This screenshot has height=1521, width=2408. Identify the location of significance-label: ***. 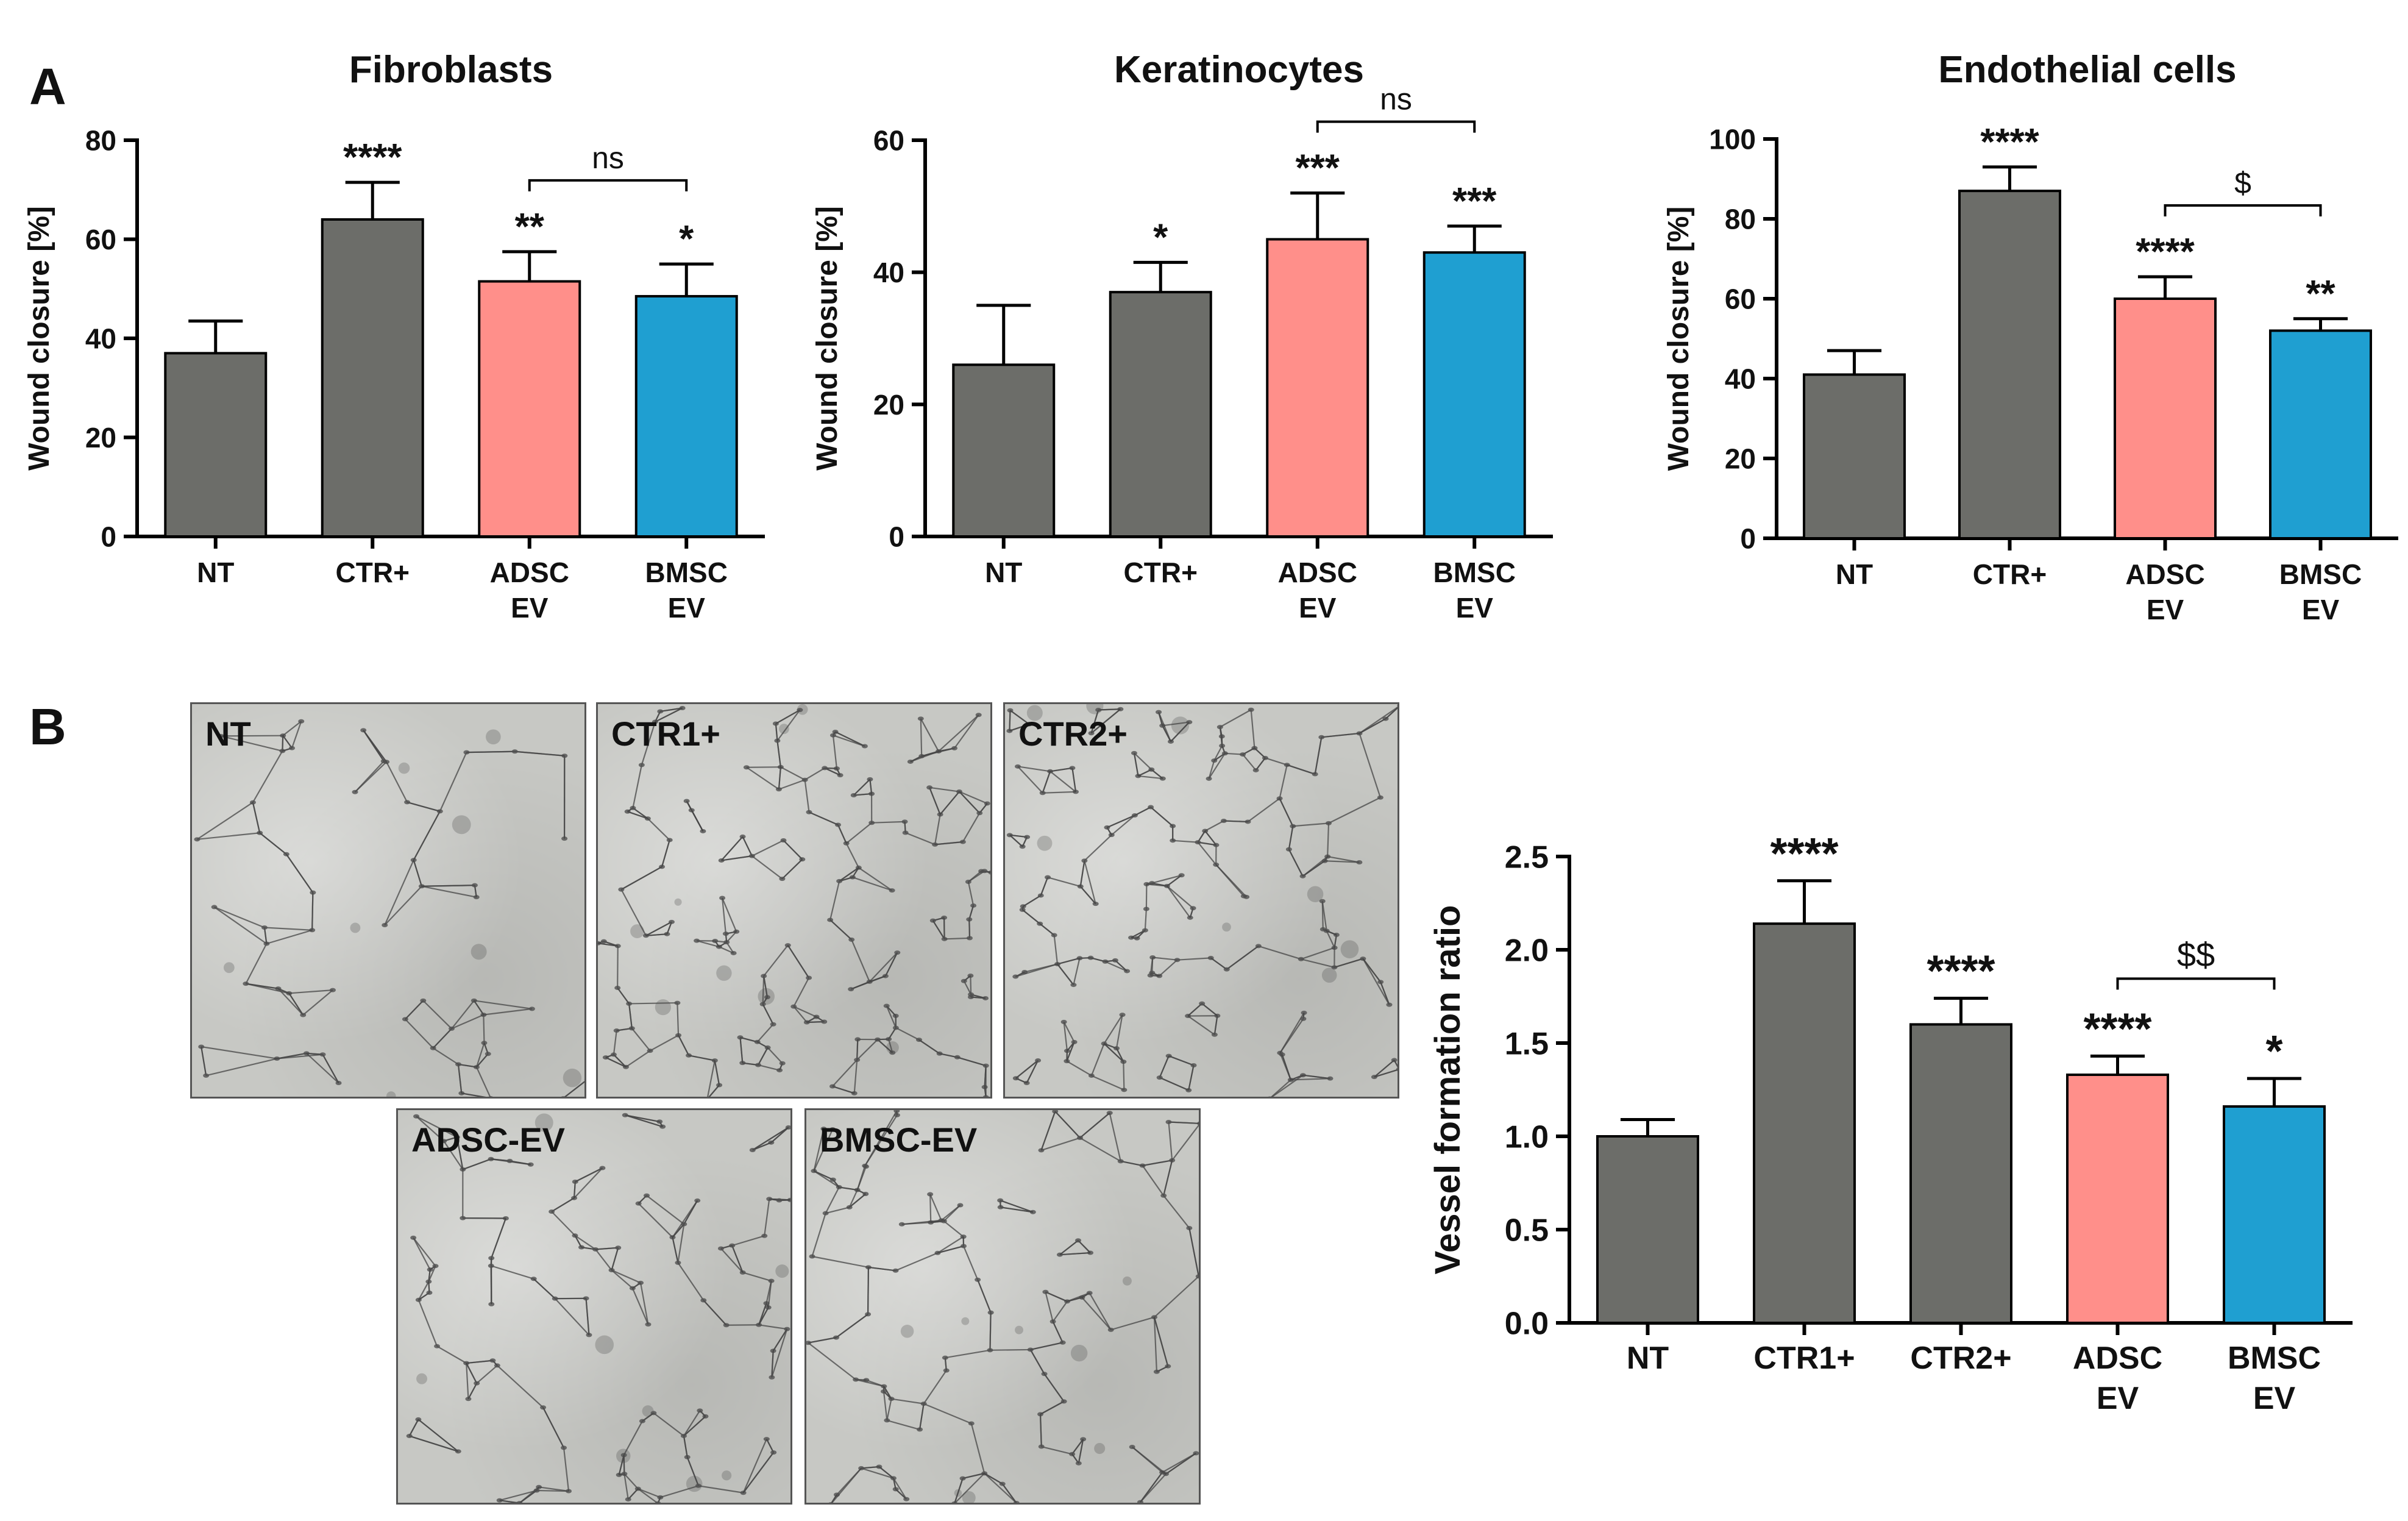
(1475, 201).